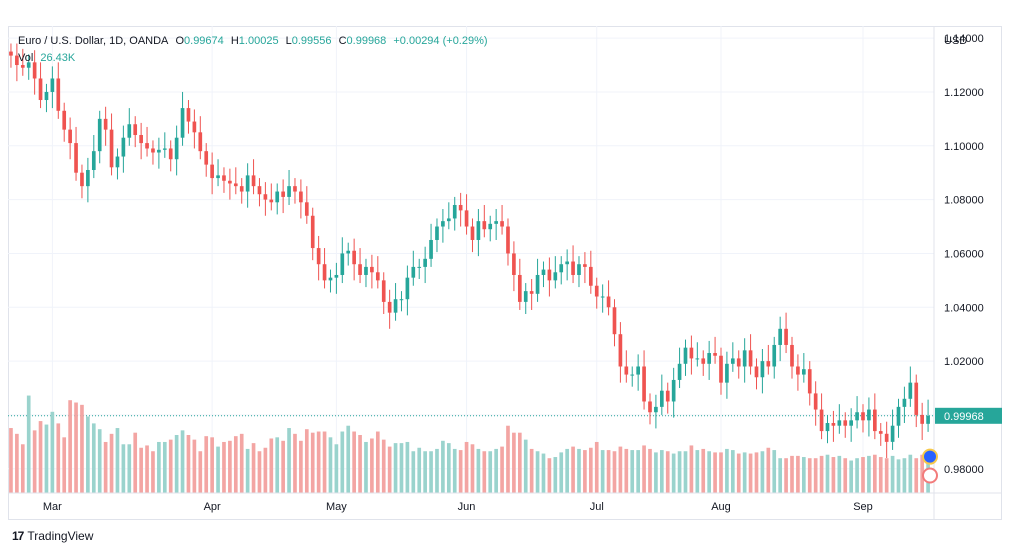 This screenshot has width=1012, height=555. What do you see at coordinates (26, 58) in the screenshot?
I see `volume-label: Vol` at bounding box center [26, 58].